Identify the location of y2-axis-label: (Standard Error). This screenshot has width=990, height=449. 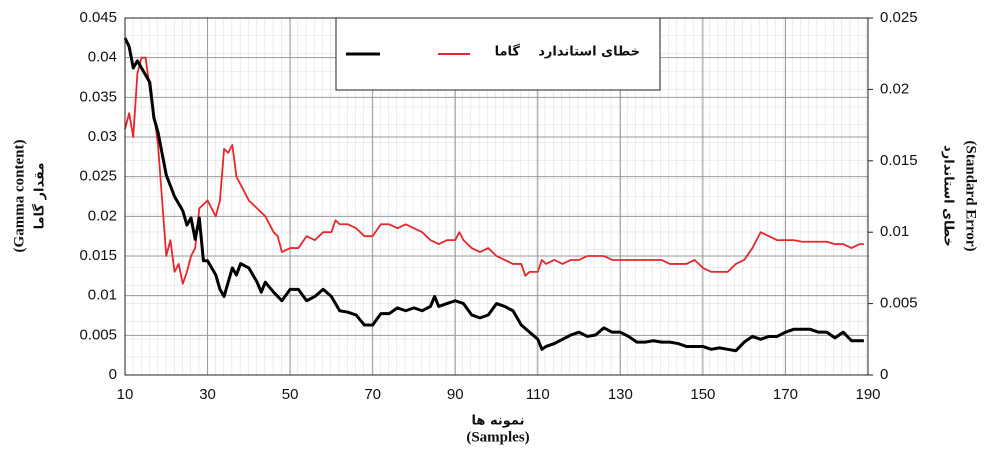
(971, 196).